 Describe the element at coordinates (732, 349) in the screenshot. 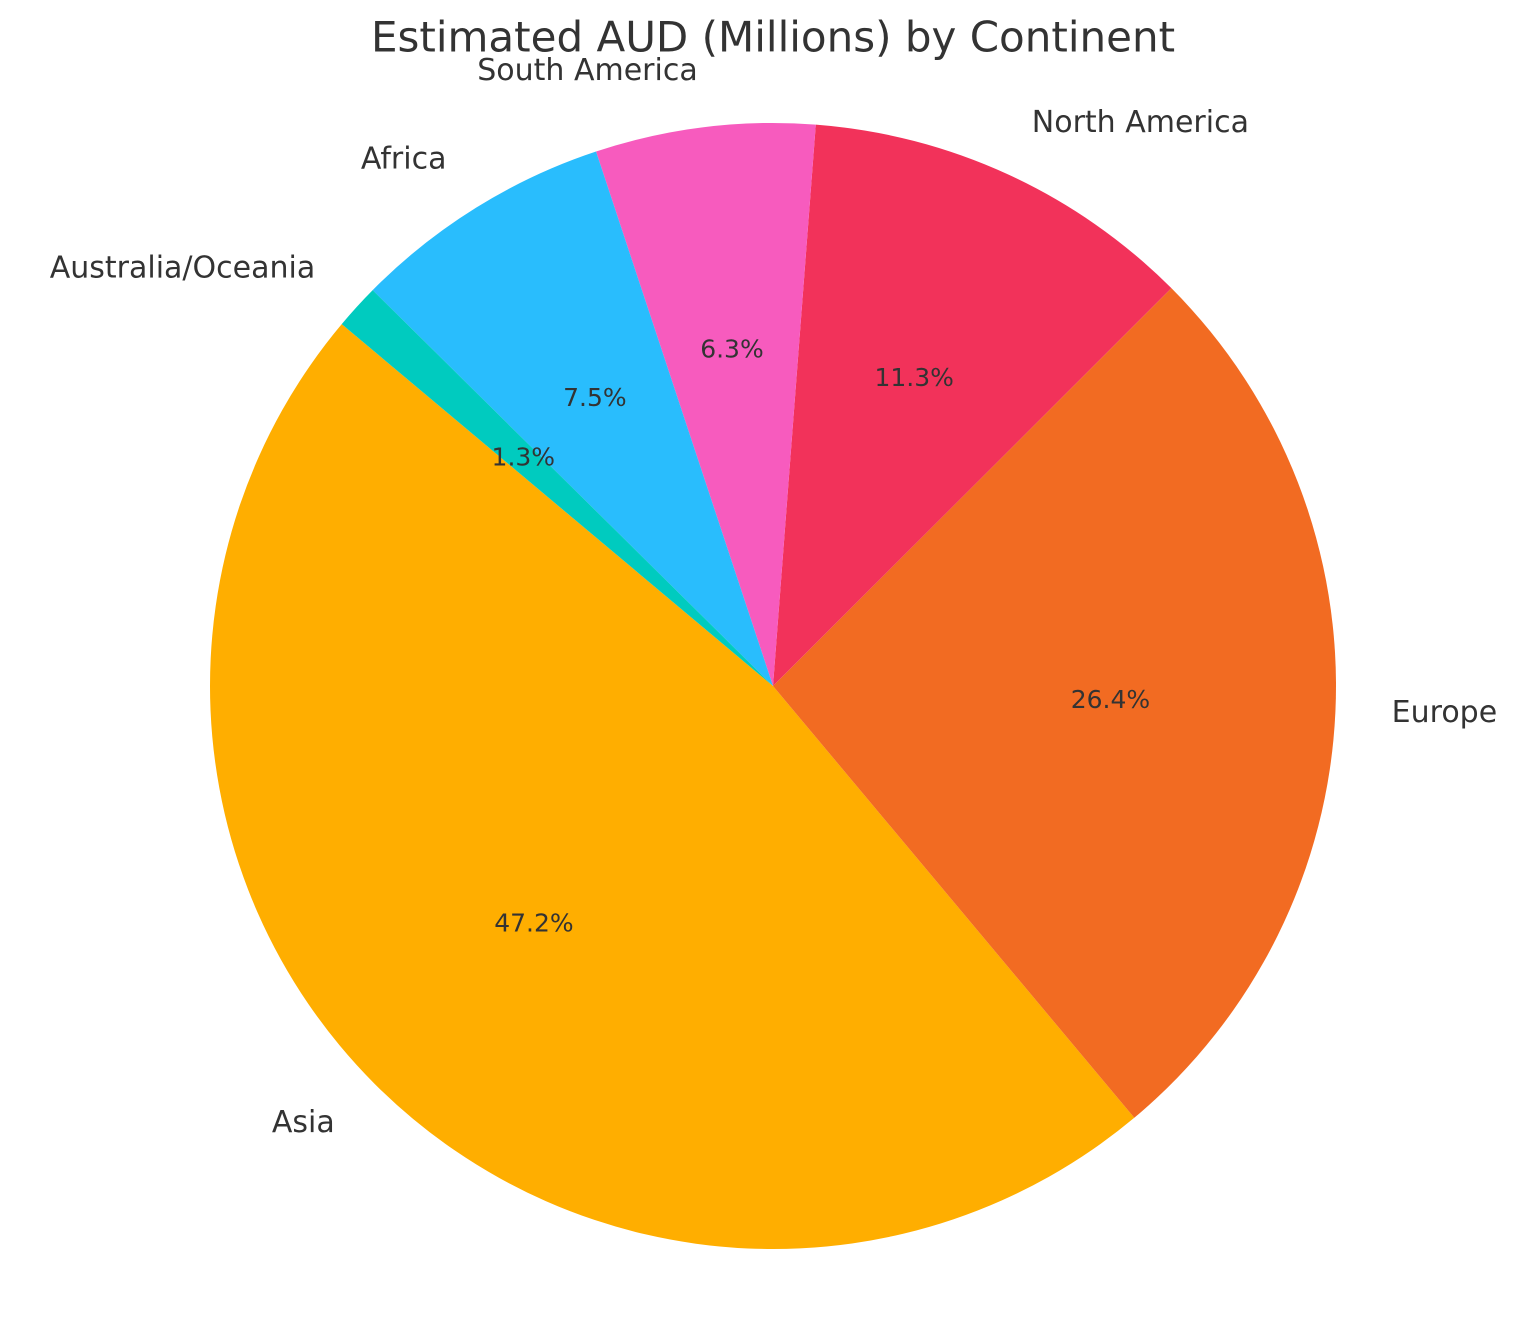

I see `value-label: 6.3%` at that location.